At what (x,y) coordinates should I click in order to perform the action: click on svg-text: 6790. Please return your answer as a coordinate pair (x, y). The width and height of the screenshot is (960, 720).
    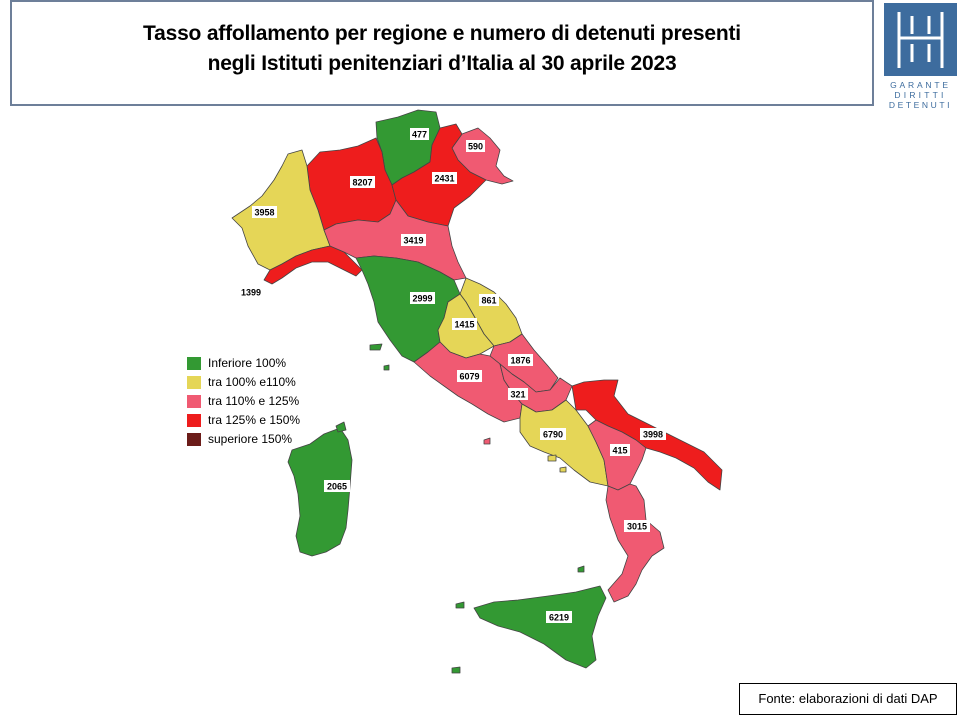
    Looking at the image, I should click on (553, 435).